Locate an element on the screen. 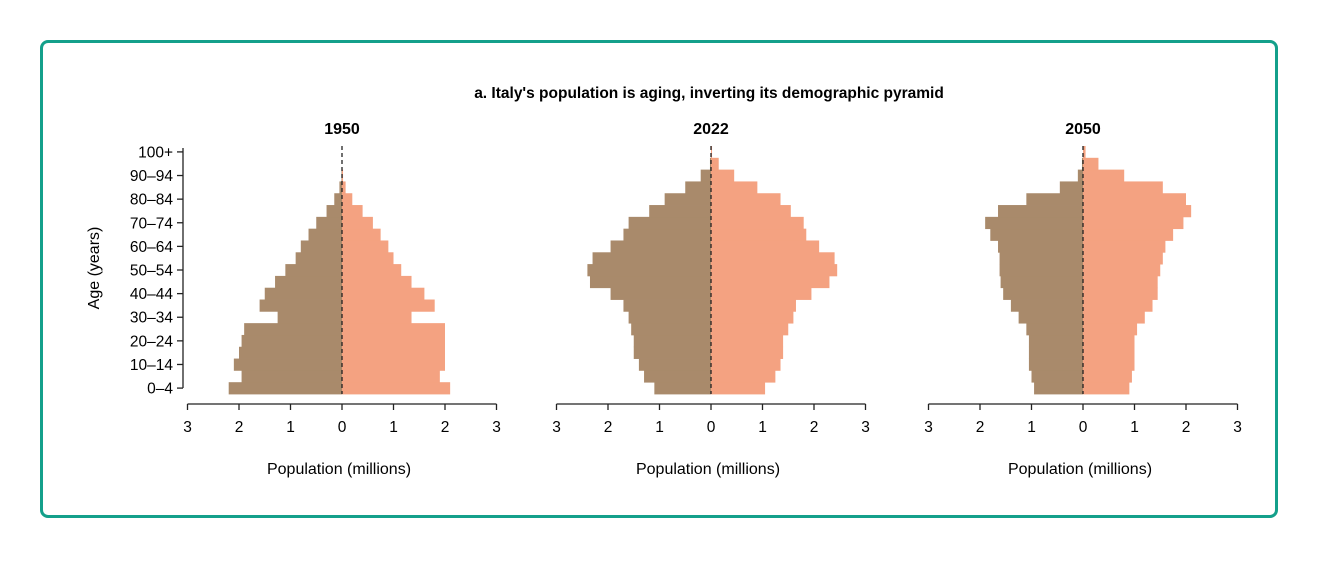 The image size is (1322, 561). panel-title: 1950 is located at coordinates (342, 129).